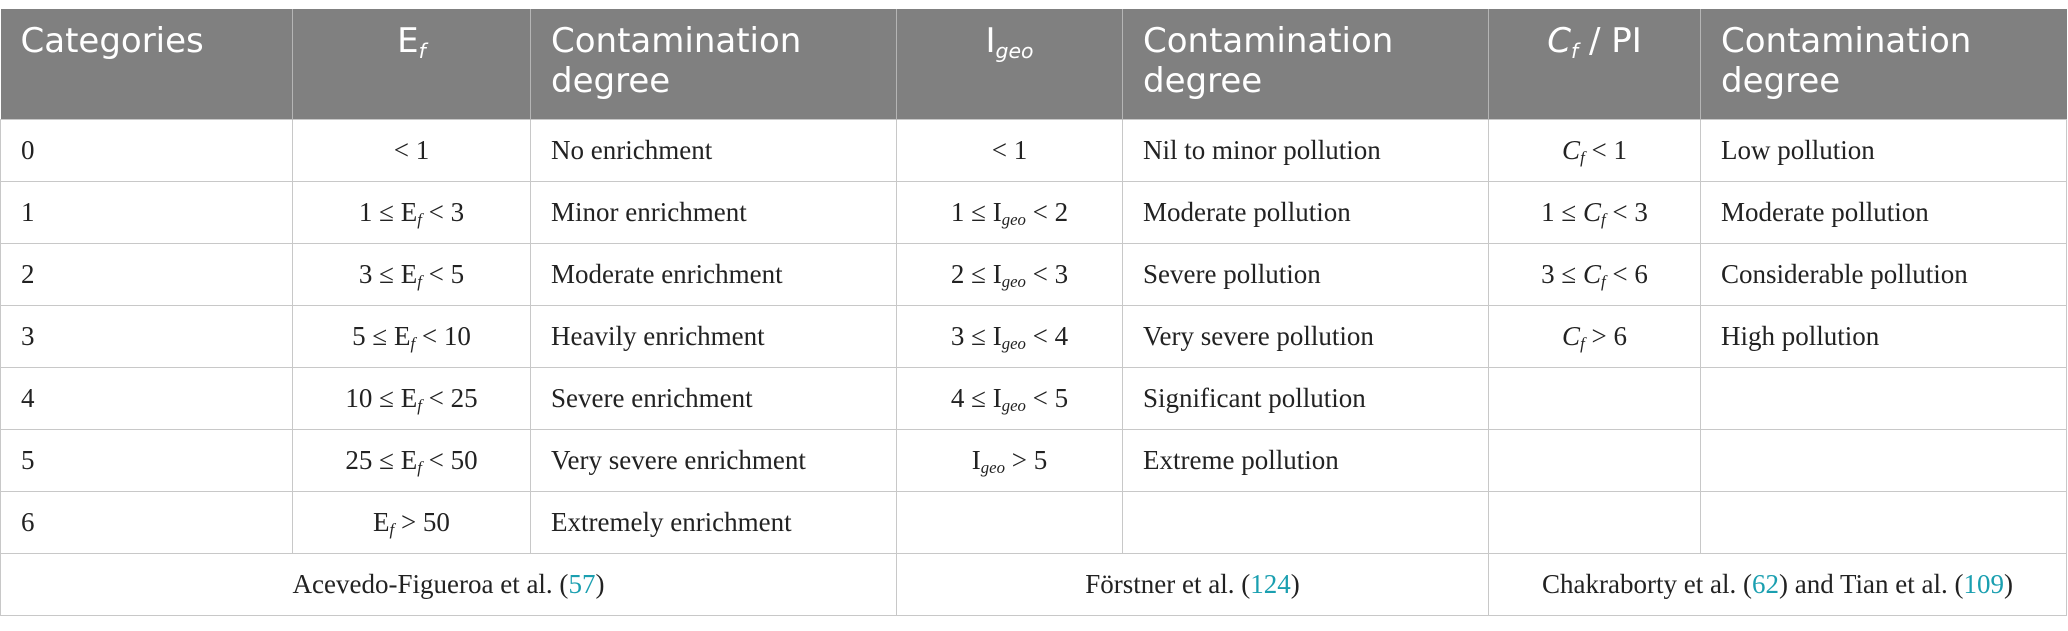 The height and width of the screenshot is (631, 2068). I want to click on igeo-range-cell, so click(1009, 522).